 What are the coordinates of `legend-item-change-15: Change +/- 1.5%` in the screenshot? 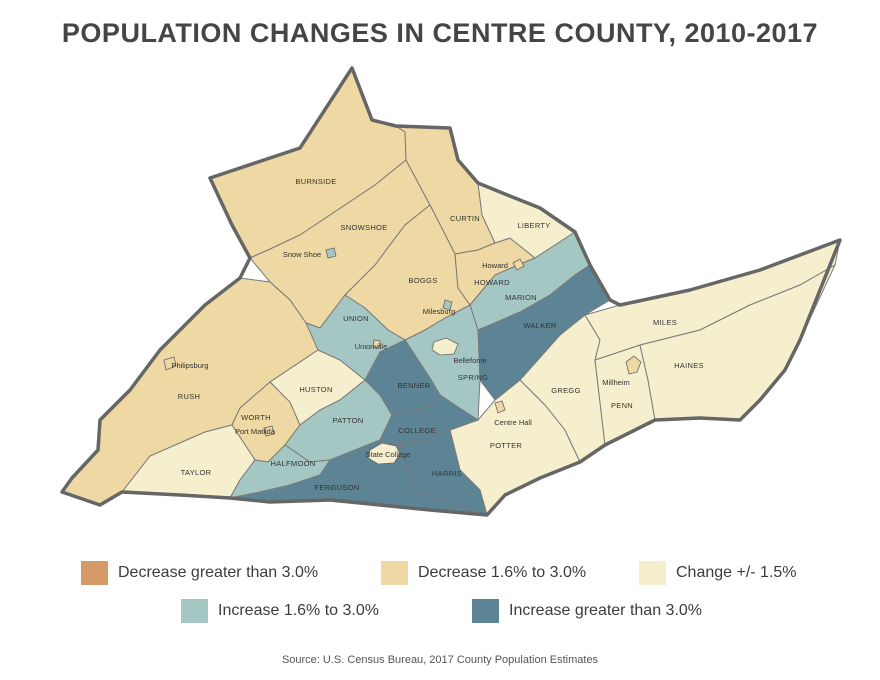 It's located at (718, 573).